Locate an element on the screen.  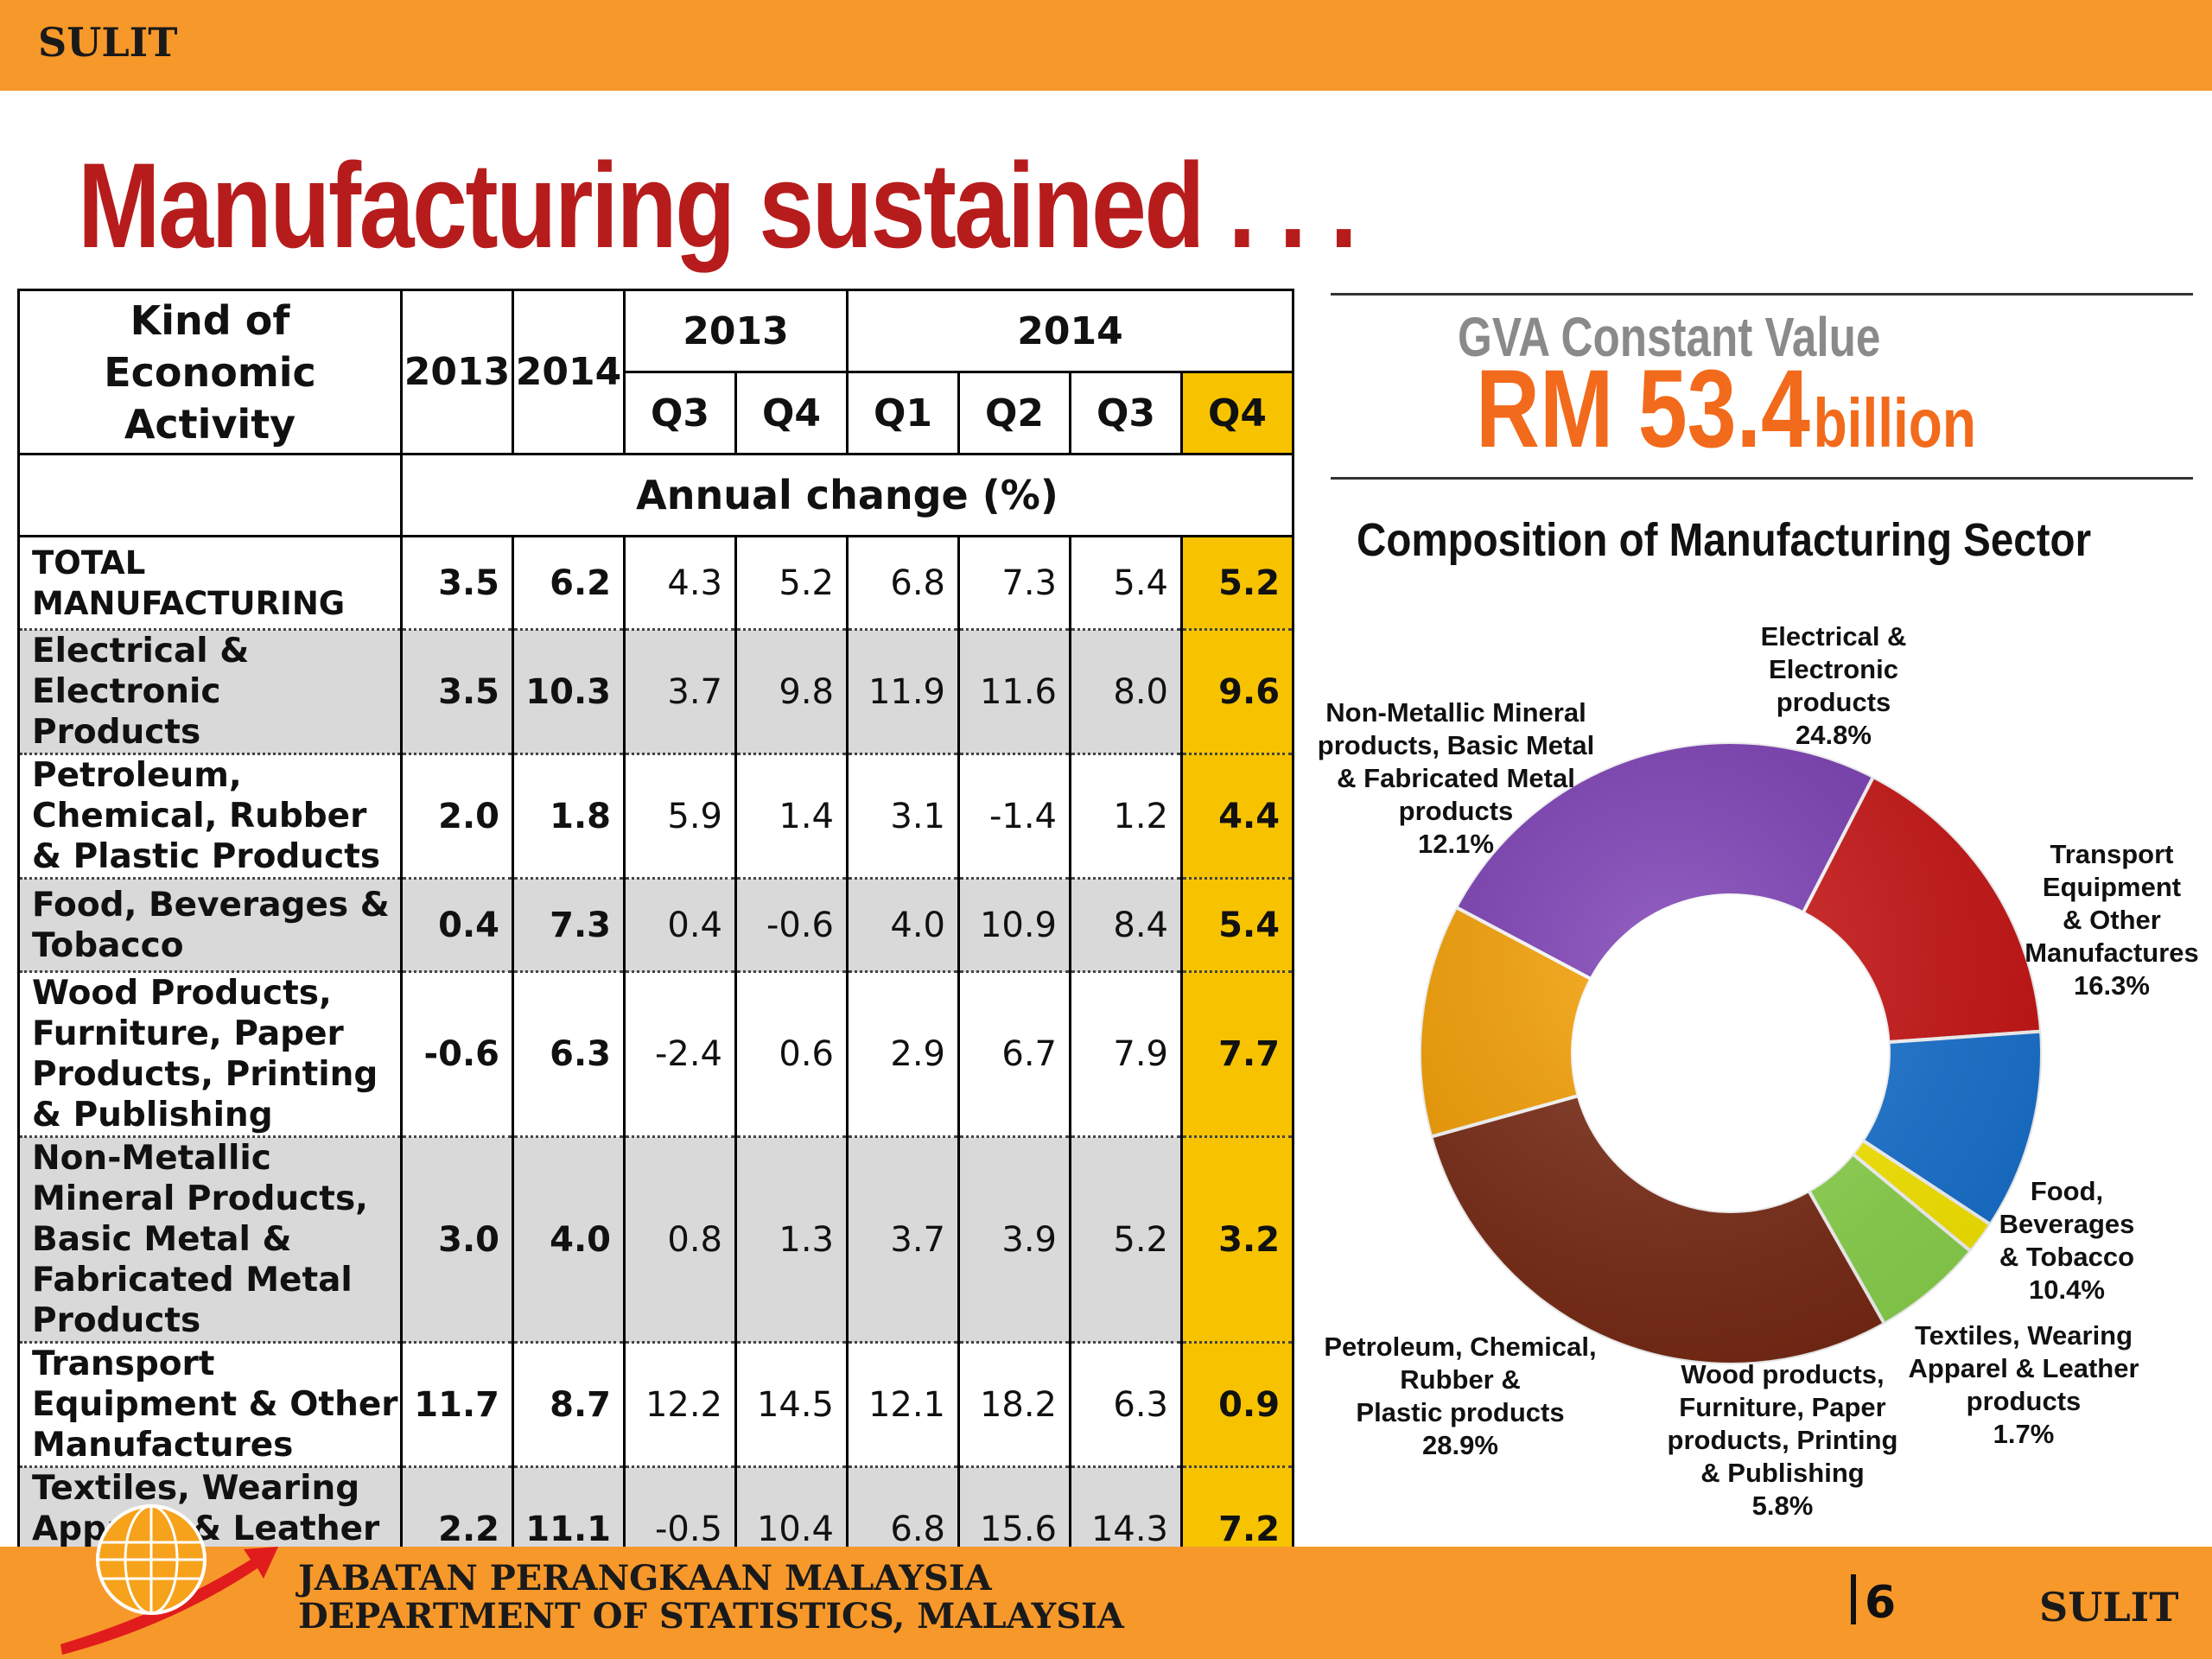
quarter-value: 5.4 is located at coordinates (1126, 583).